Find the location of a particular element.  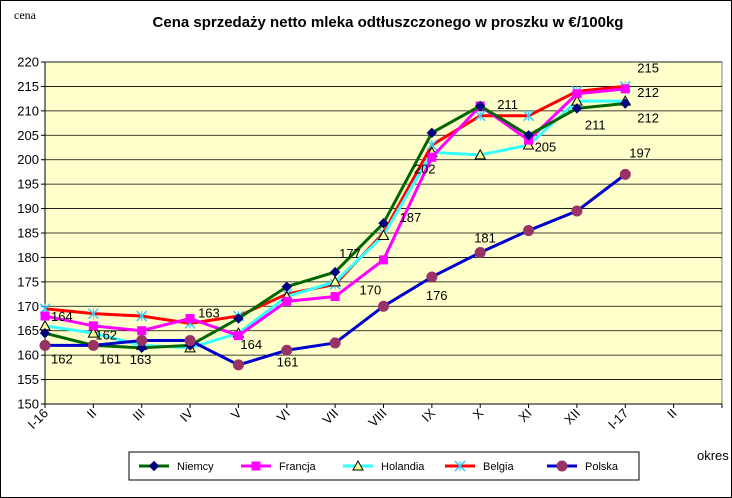

y-tick-label: 150 is located at coordinates (28, 404).